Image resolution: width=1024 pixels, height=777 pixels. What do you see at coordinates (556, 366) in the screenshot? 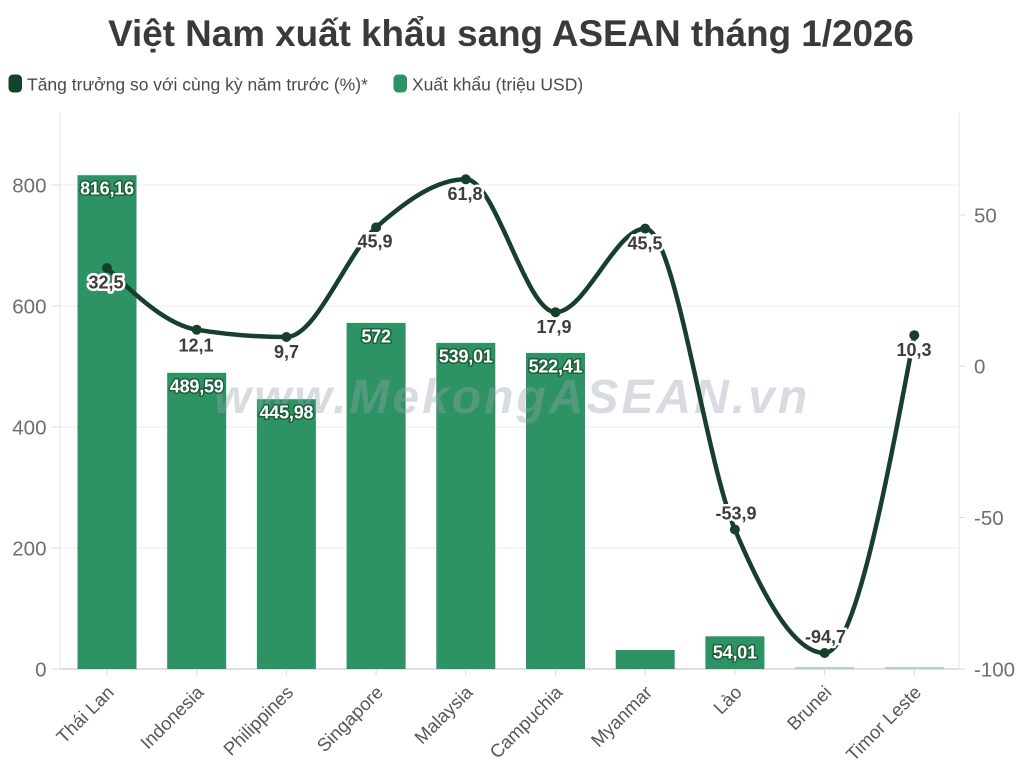
I see `svg-text: 522,41` at bounding box center [556, 366].